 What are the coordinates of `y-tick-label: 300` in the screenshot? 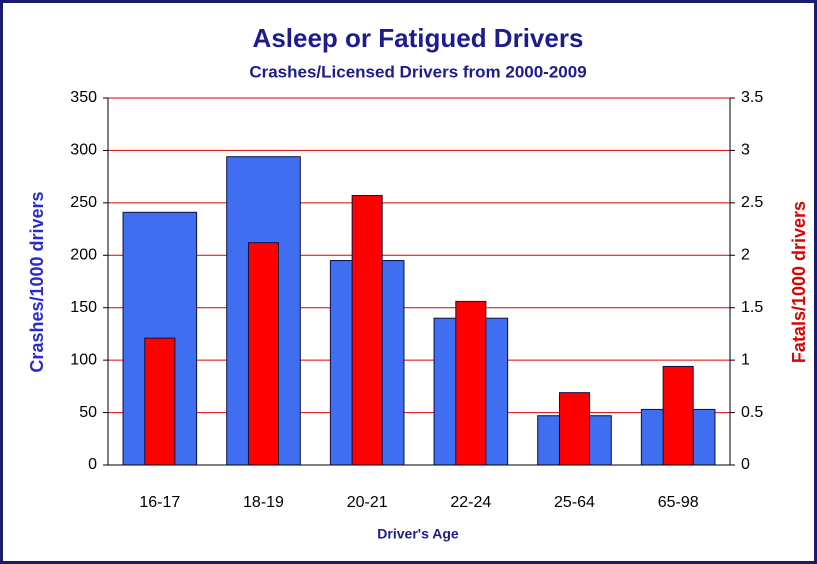 It's located at (83, 150).